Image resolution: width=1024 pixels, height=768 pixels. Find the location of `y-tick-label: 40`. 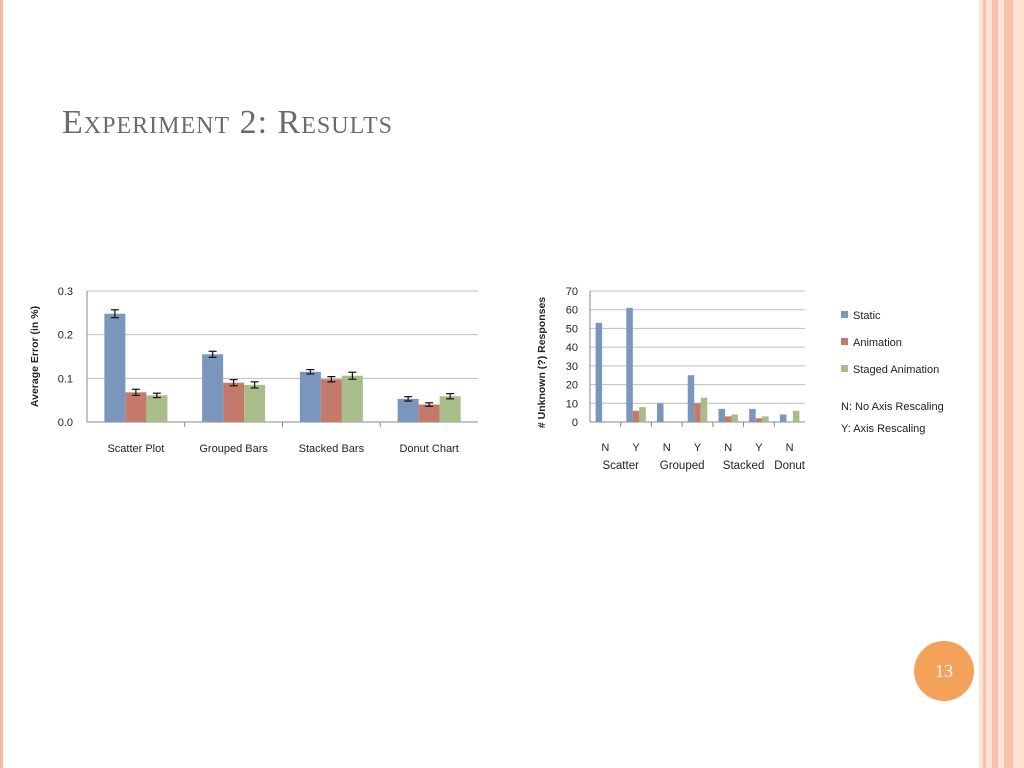

y-tick-label: 40 is located at coordinates (572, 348).